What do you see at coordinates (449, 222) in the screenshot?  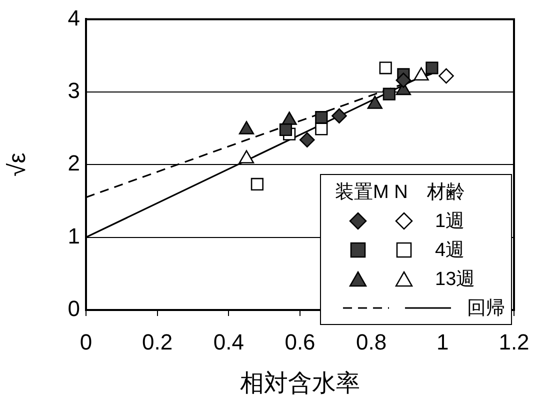 I see `legend-label: 1週` at bounding box center [449, 222].